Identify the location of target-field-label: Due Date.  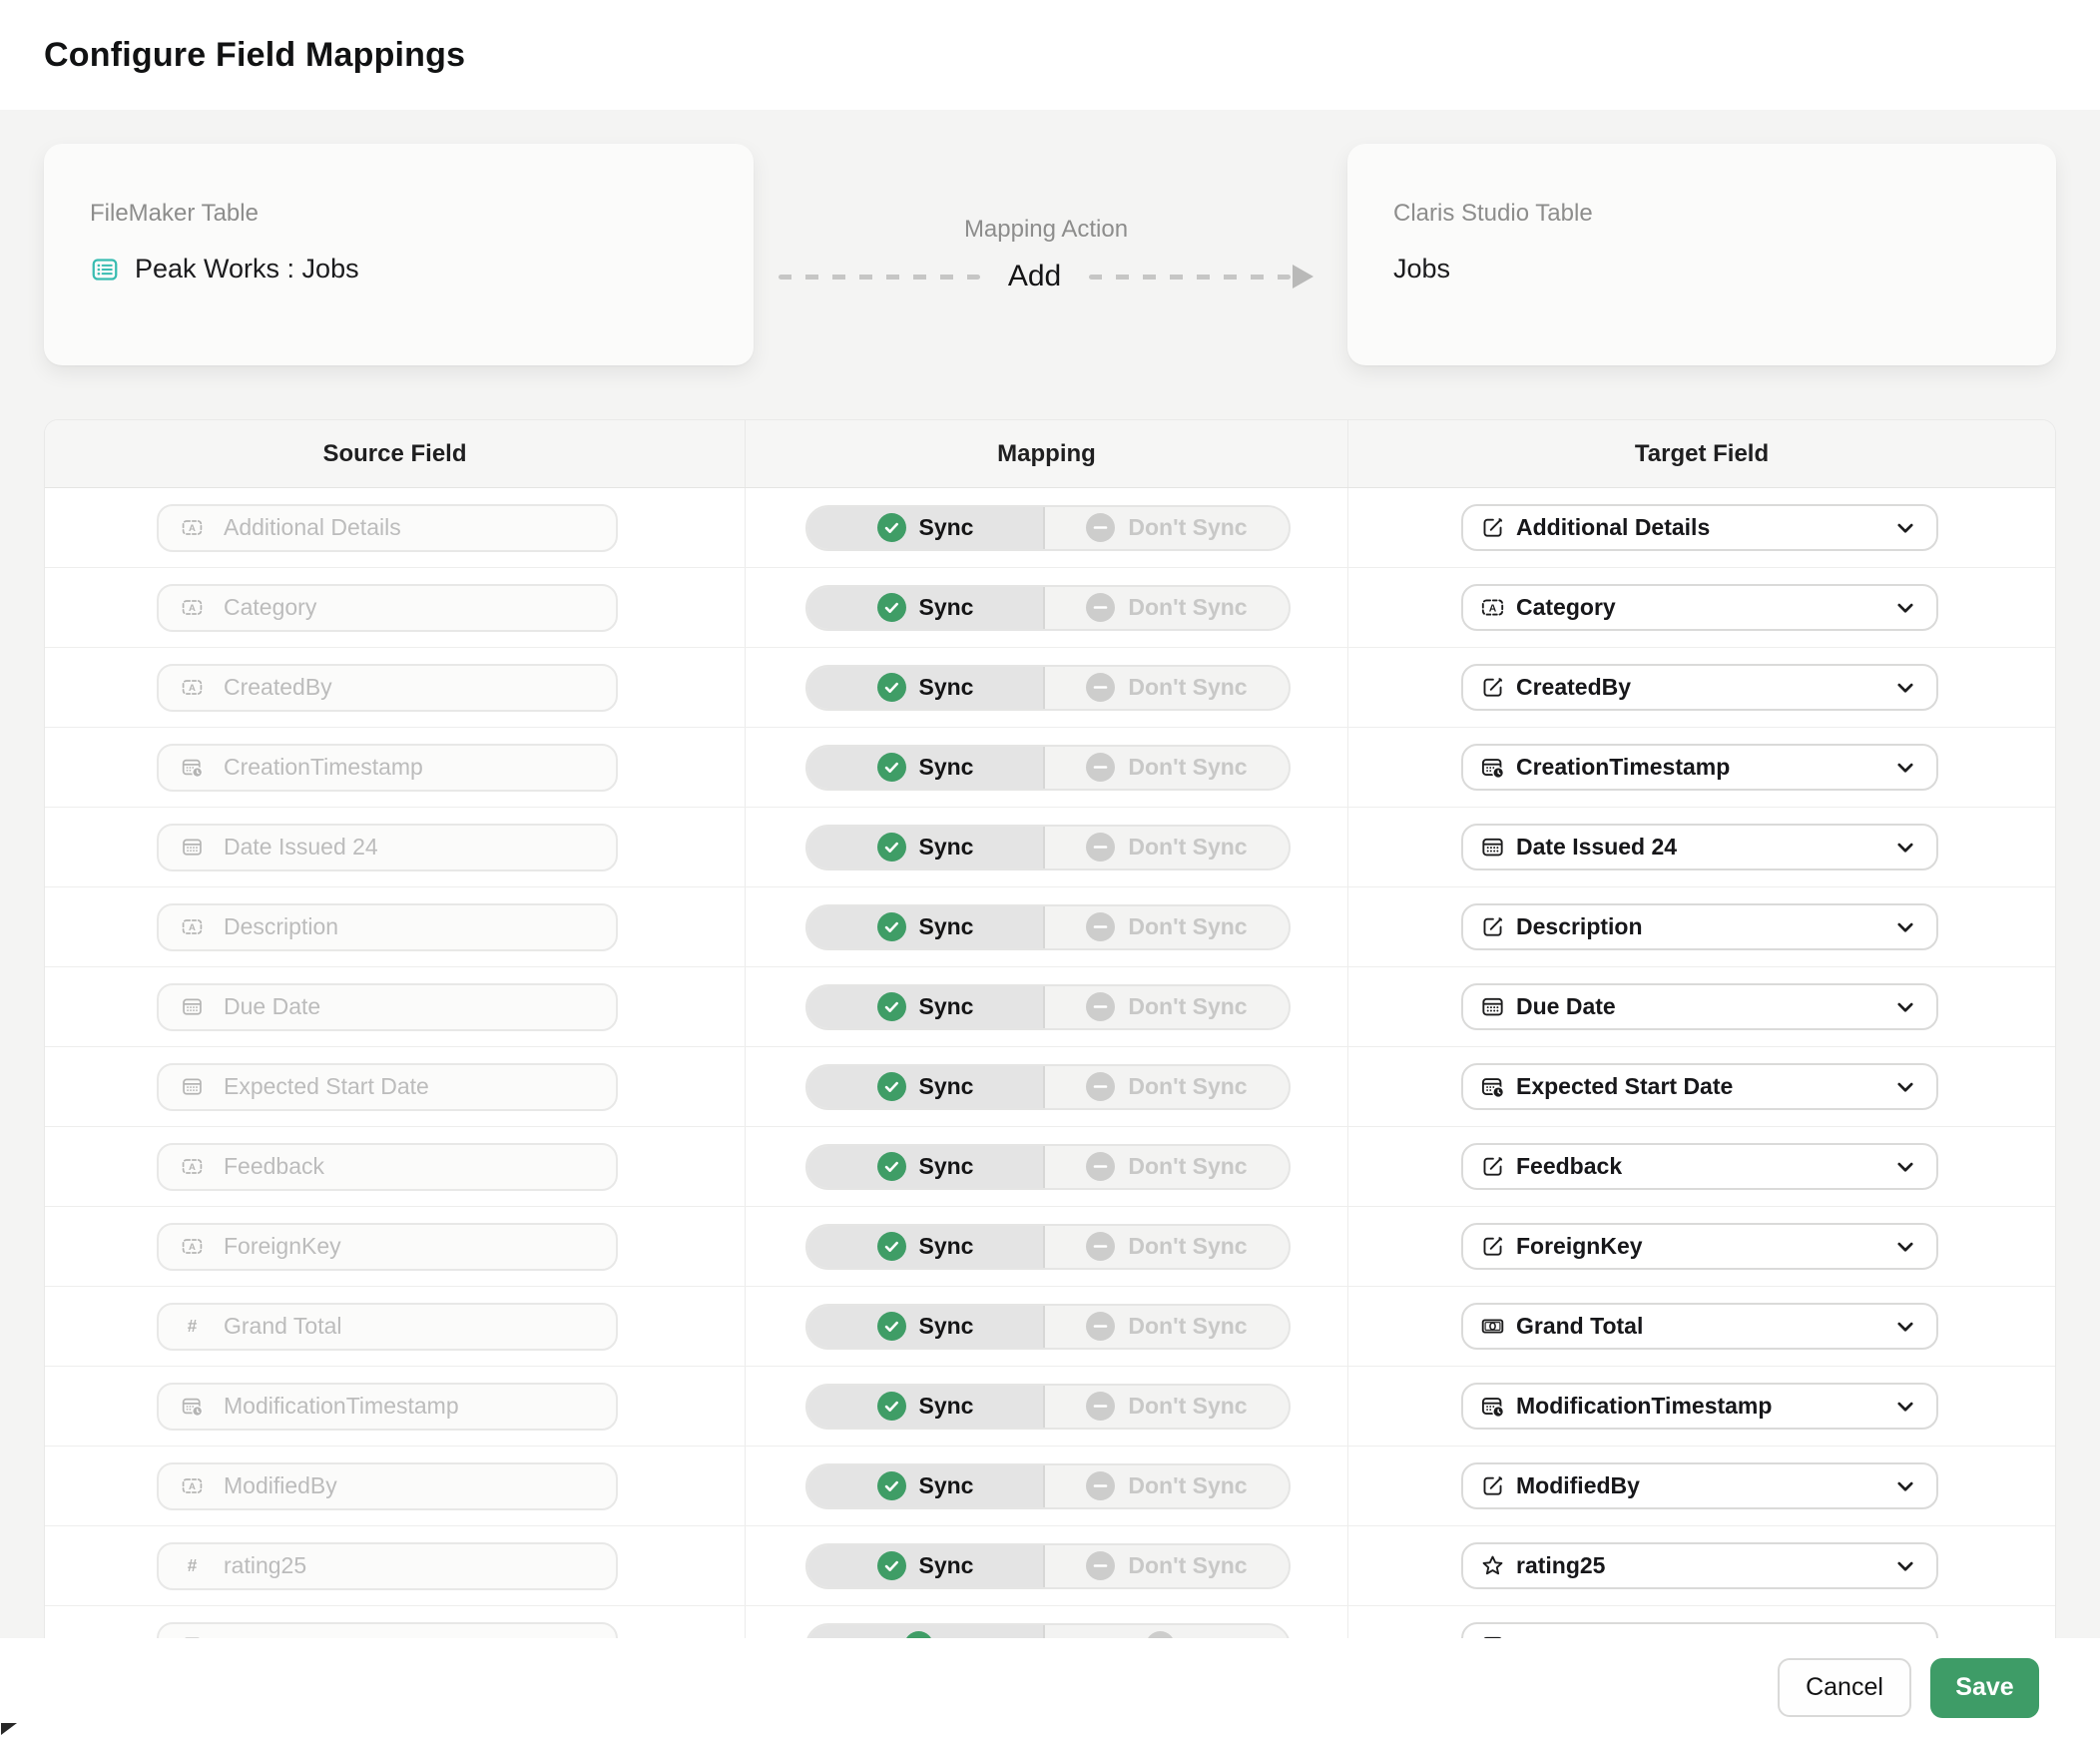
(1566, 1006).